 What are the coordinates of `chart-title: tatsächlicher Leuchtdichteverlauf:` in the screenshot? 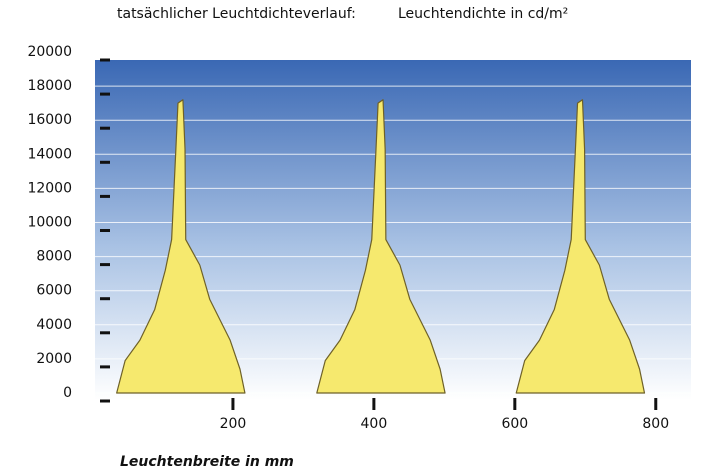 It's located at (236, 14).